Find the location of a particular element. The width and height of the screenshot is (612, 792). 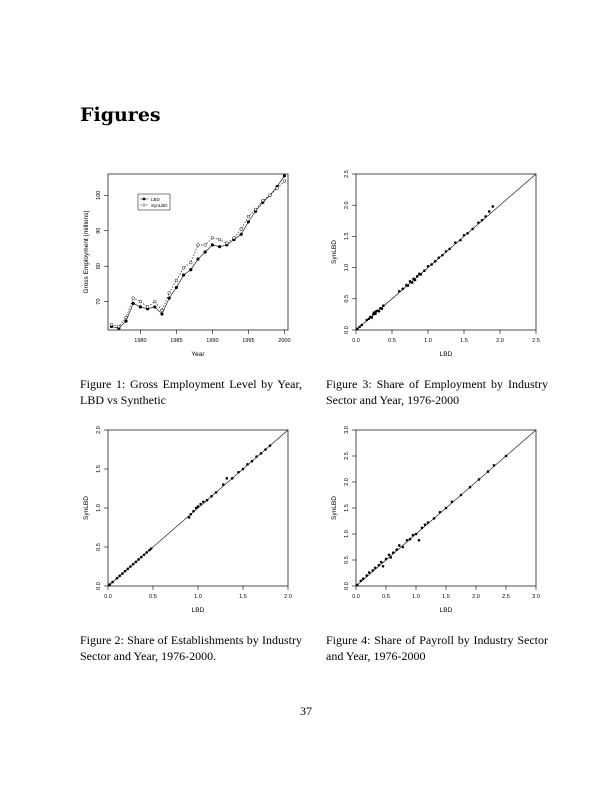

y-tick-label: 70 is located at coordinates (99, 302).